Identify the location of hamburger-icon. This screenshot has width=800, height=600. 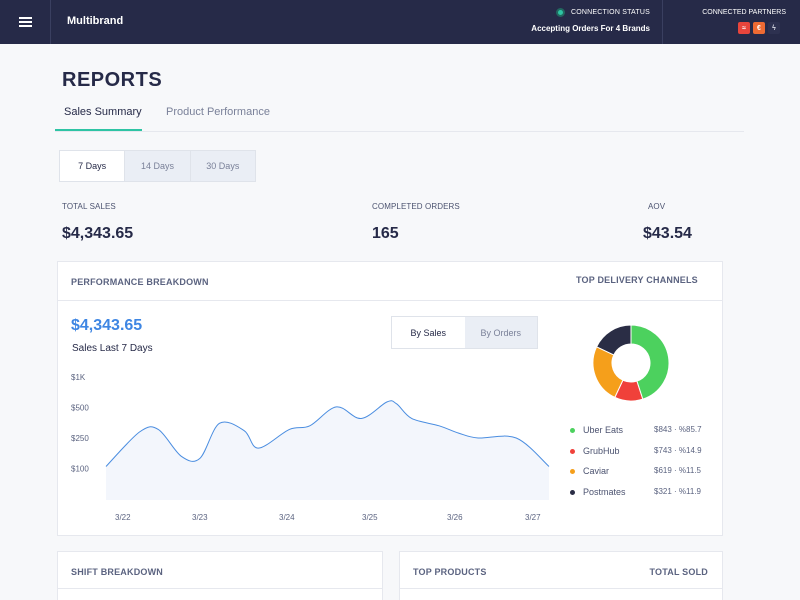
(25, 22).